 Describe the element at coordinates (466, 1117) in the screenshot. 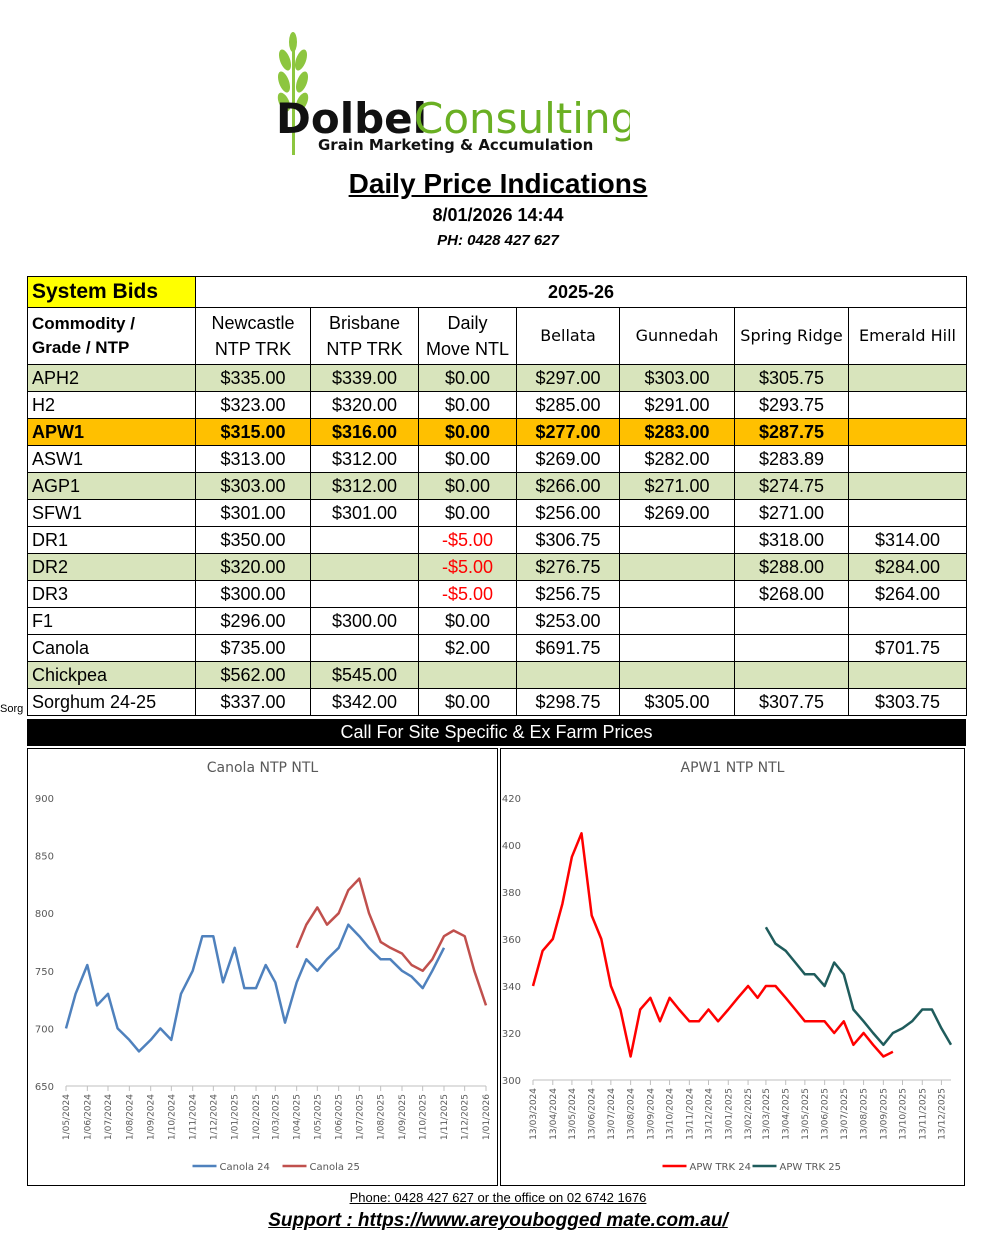

I see `x-tick-label: 1/12/2025` at that location.